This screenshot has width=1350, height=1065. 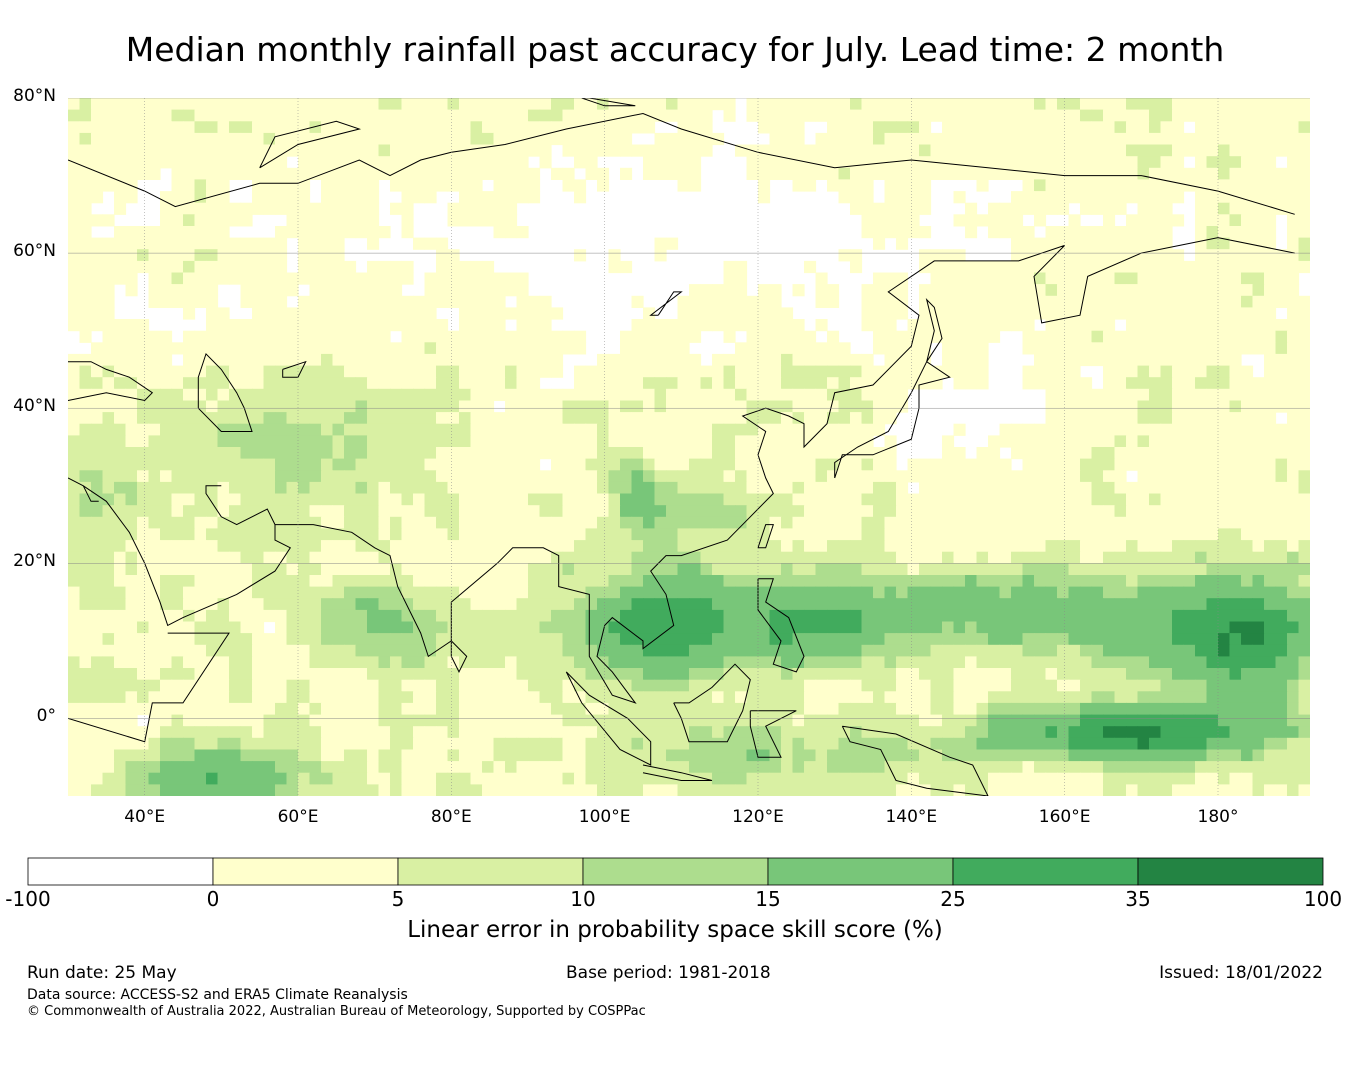 What do you see at coordinates (768, 899) in the screenshot?
I see `colorbar-tick-label: 15` at bounding box center [768, 899].